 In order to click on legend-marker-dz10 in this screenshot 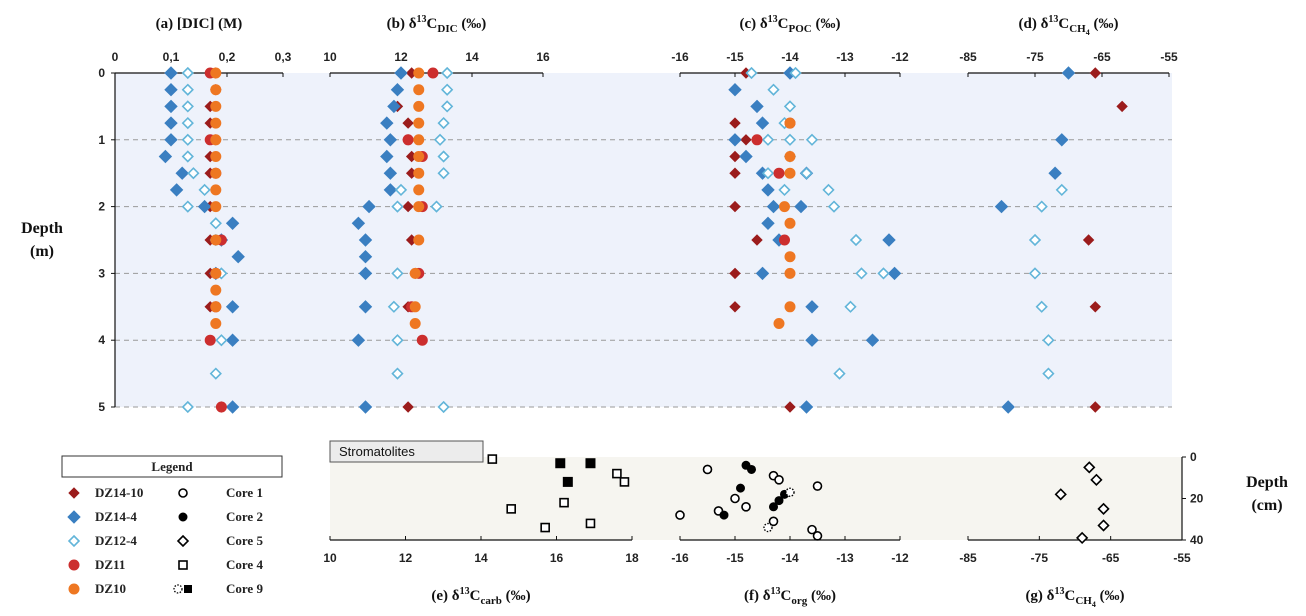, I will do `click(74, 589)`.